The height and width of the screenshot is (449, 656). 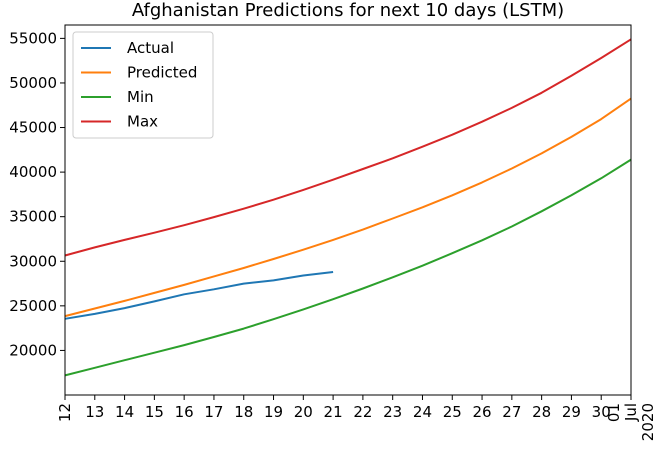 I want to click on x-tick-label-final: 2020, so click(x=647, y=422).